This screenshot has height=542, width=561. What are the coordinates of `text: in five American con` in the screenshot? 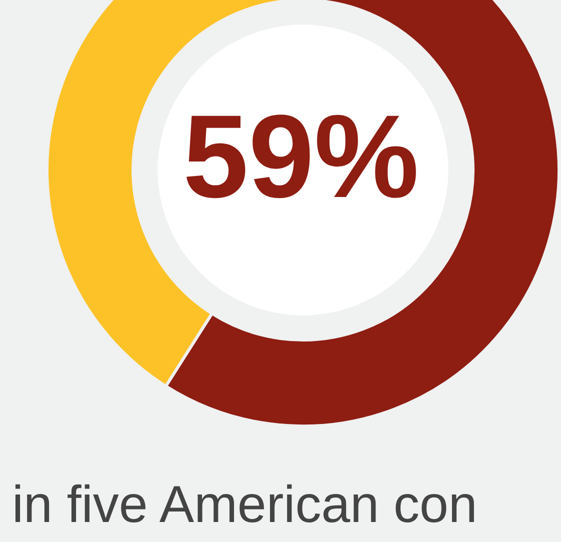 It's located at (245, 505).